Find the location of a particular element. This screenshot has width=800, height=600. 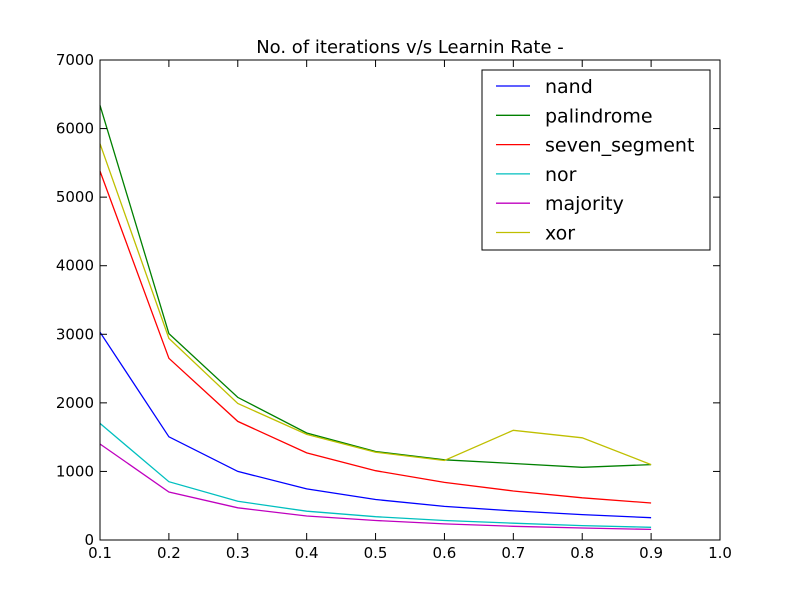

x-tick-label: 0.6 is located at coordinates (445, 553).